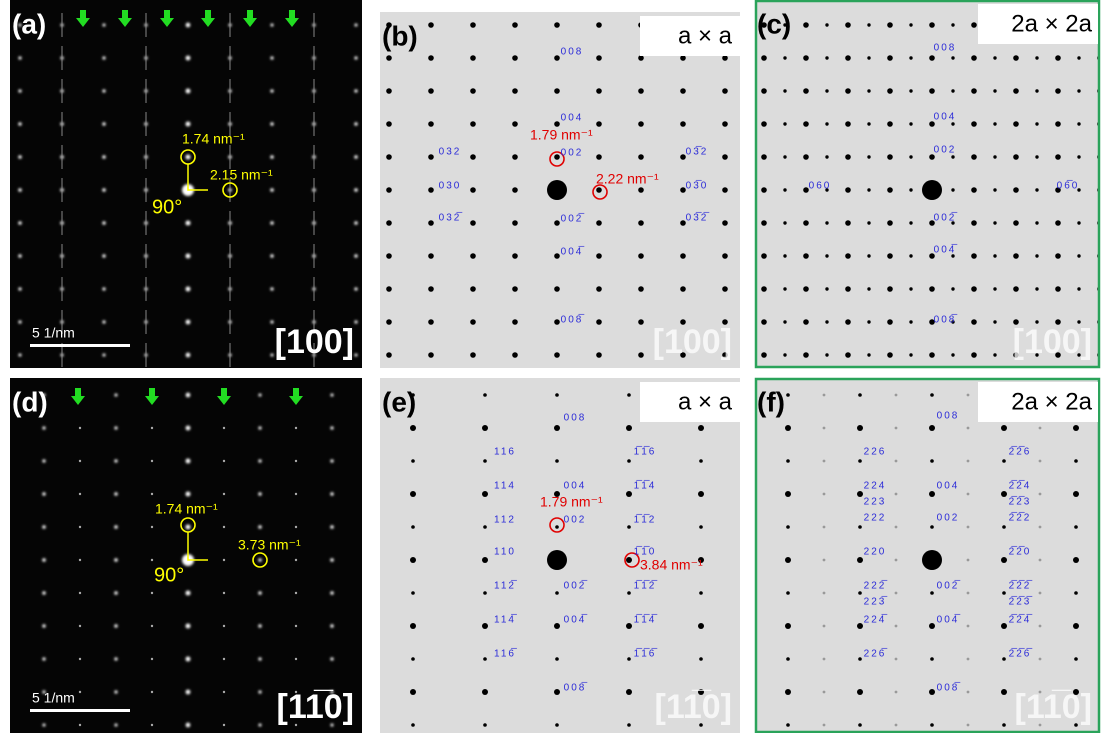  I want to click on spot-ring, so click(557, 525).